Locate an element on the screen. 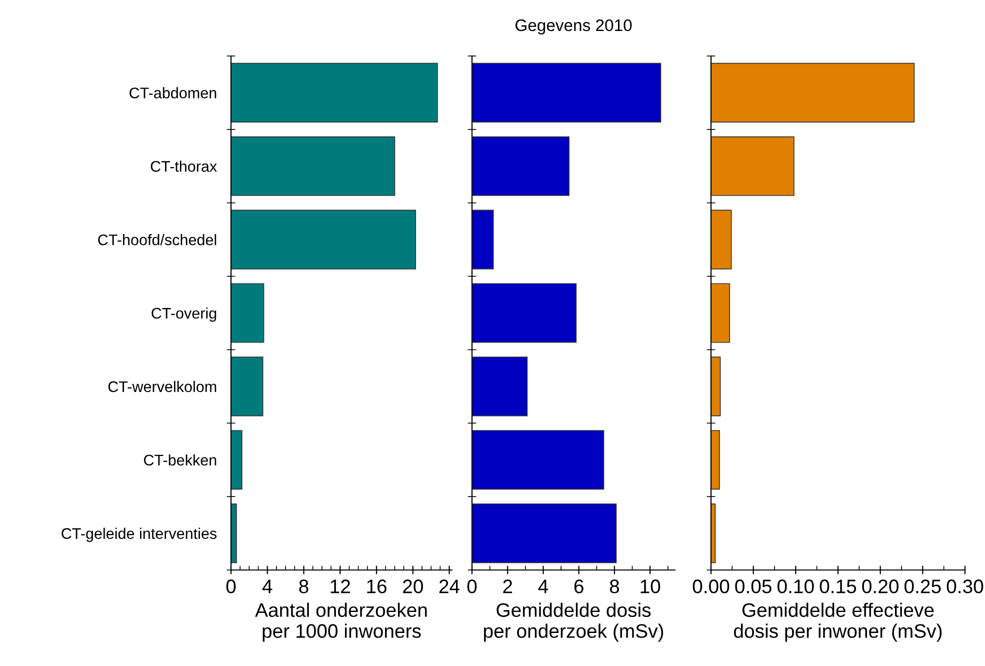  x-tick-label: 0.15 is located at coordinates (838, 587).